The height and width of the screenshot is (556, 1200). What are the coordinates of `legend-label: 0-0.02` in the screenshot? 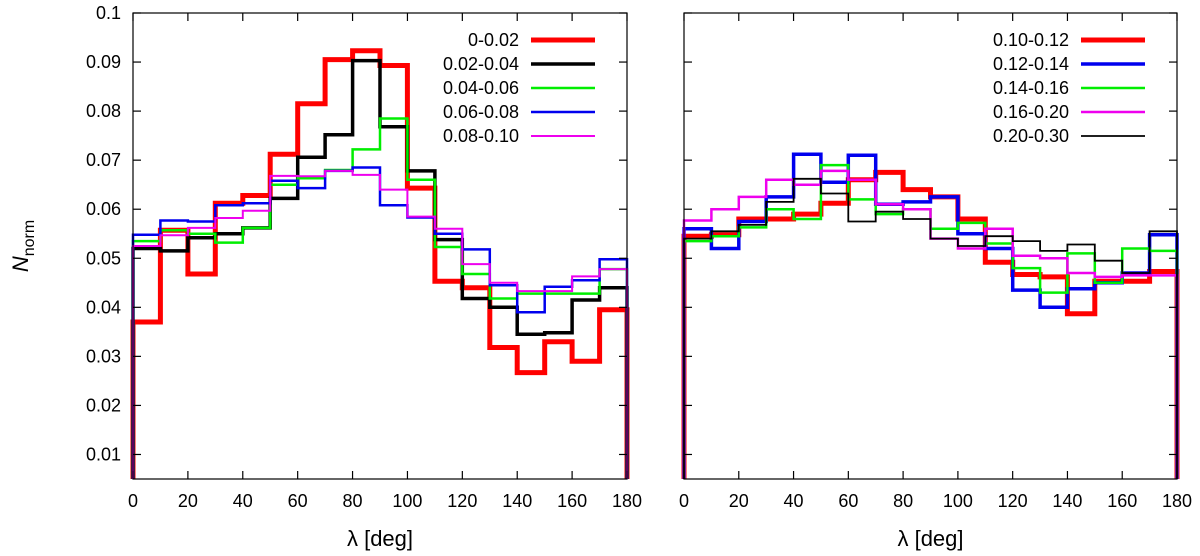 It's located at (493, 40).